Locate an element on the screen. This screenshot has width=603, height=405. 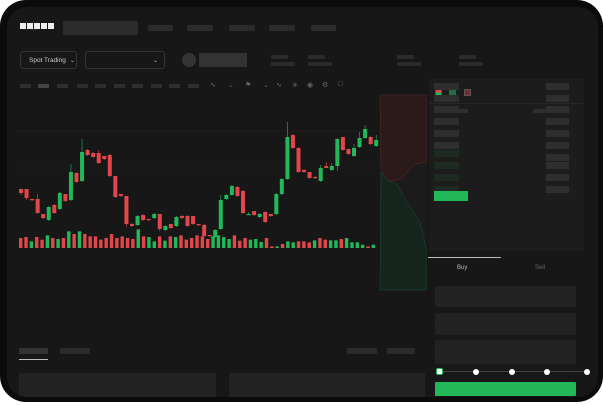
tab-open-orders is located at coordinates (33, 351).